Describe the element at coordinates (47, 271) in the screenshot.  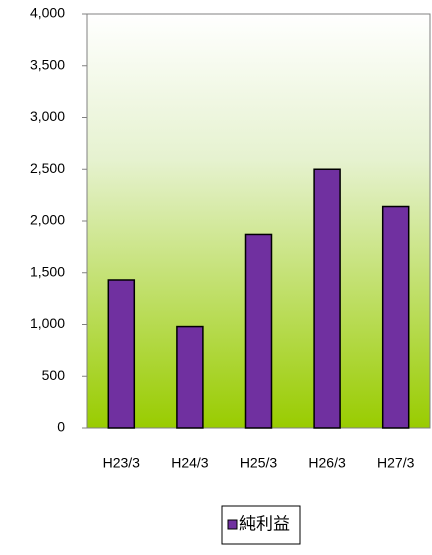
I see `y-tick-label: 1,500` at that location.